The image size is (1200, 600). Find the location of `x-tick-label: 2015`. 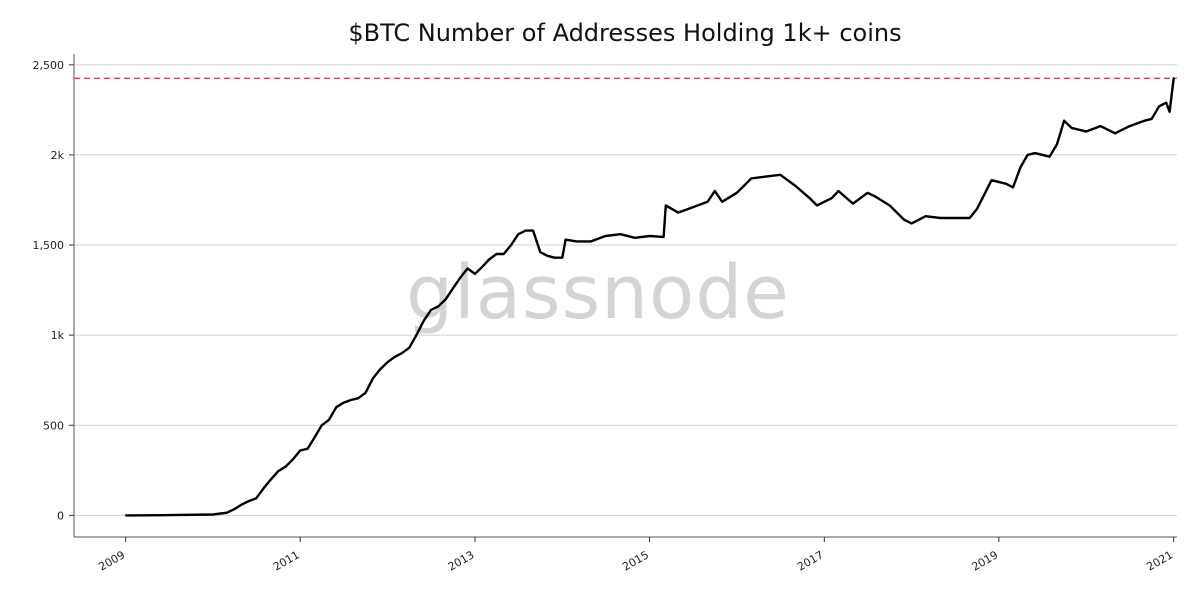

x-tick-label: 2015 is located at coordinates (635, 560).